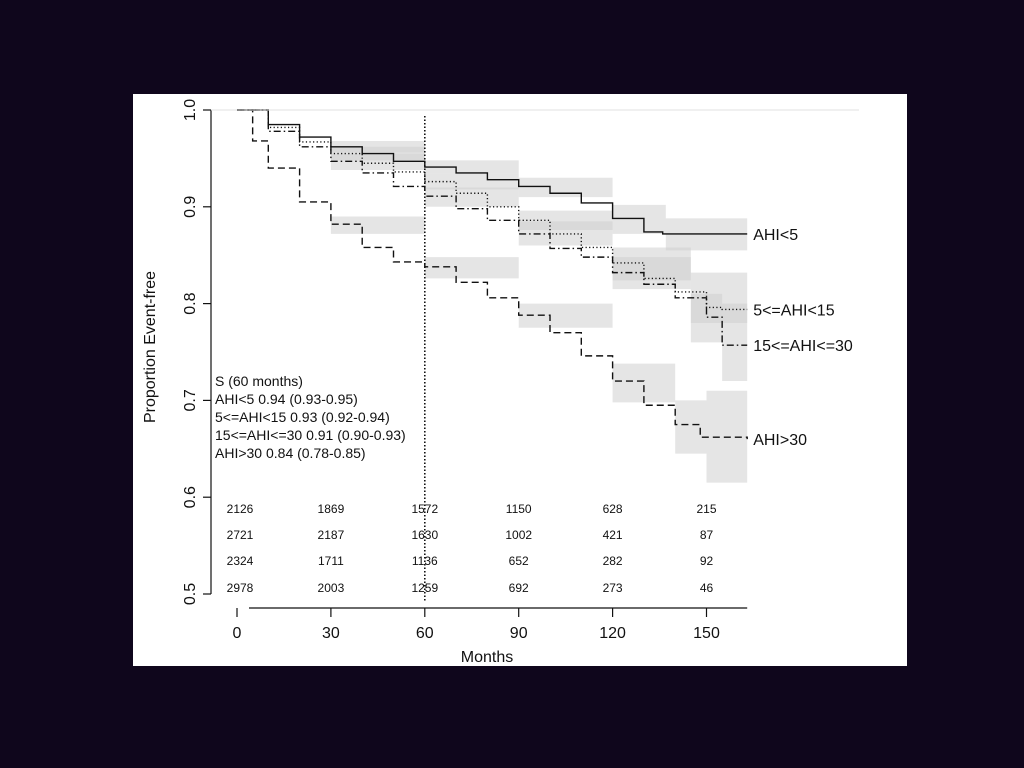 The width and height of the screenshot is (1024, 768). I want to click on y-tick-label: 0.7, so click(190, 400).